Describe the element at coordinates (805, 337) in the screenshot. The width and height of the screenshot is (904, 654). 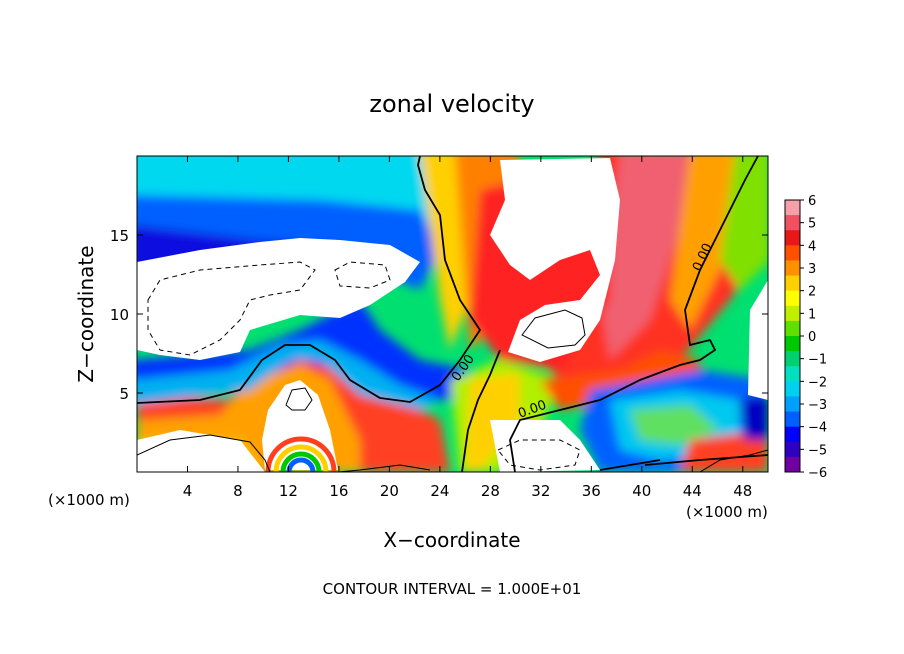
I see `colorbar: 6 5 4 3 2 1 0 −1 −2 −3 −4 −5 −6` at that location.